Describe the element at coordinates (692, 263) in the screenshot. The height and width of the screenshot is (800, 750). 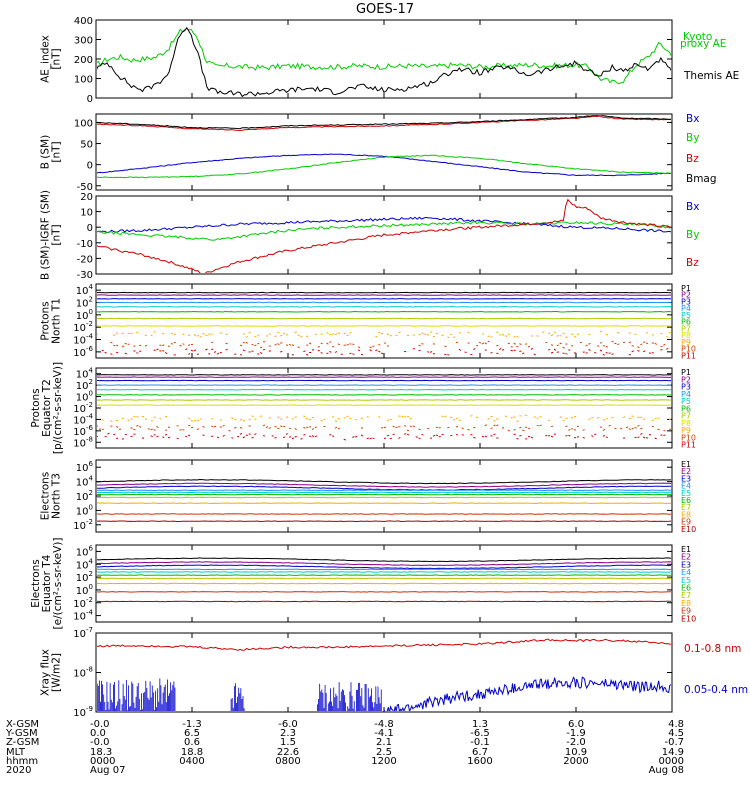
I see `legend-bz: Bz` at that location.